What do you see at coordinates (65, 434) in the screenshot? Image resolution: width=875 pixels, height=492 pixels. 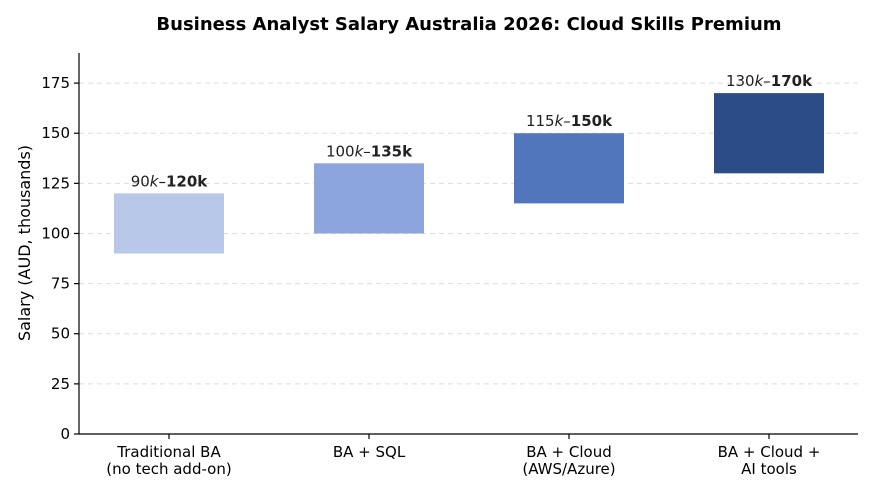 I see `y-tick-label: 0` at bounding box center [65, 434].